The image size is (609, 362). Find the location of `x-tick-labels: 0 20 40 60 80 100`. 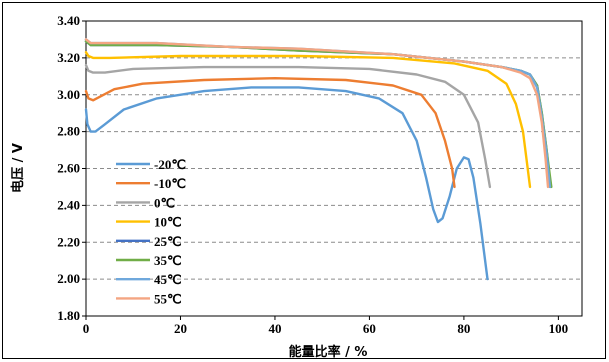

x-tick-labels: 0 20 40 60 80 100 is located at coordinates (325, 328).